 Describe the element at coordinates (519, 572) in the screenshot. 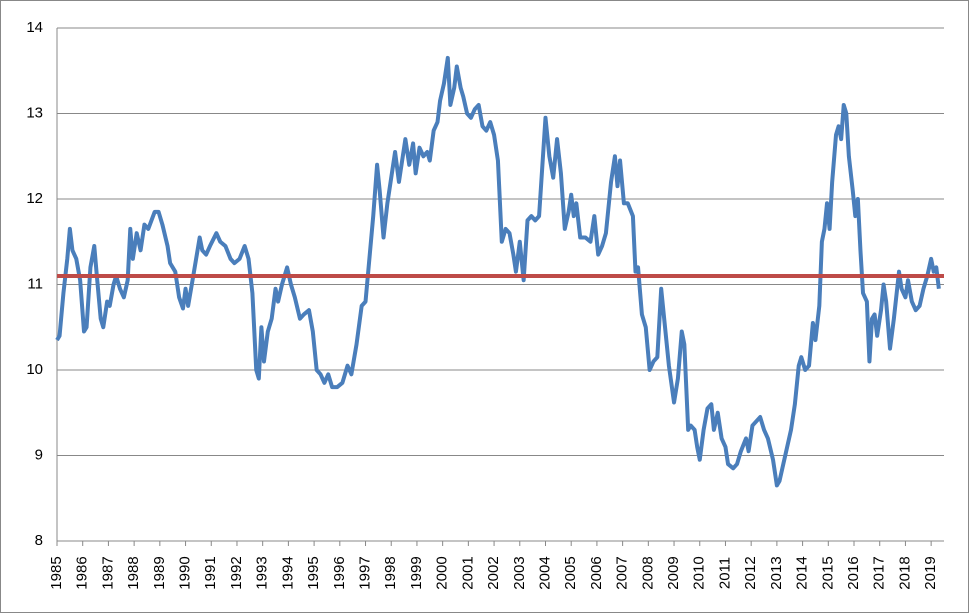

I see `x-tick-label: 2003` at that location.